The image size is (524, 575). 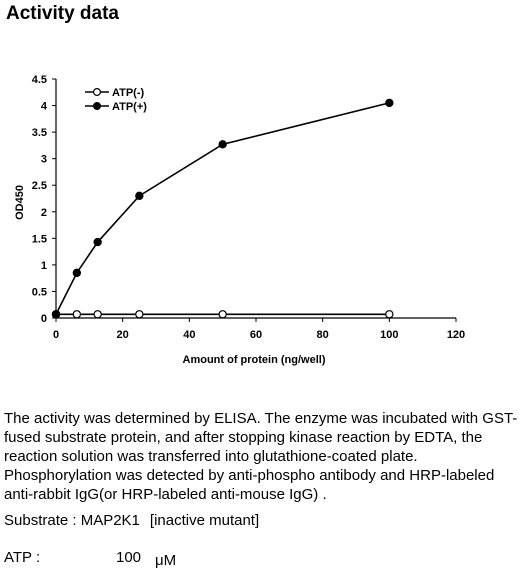 I want to click on x-tick-label: 20, so click(x=123, y=335).